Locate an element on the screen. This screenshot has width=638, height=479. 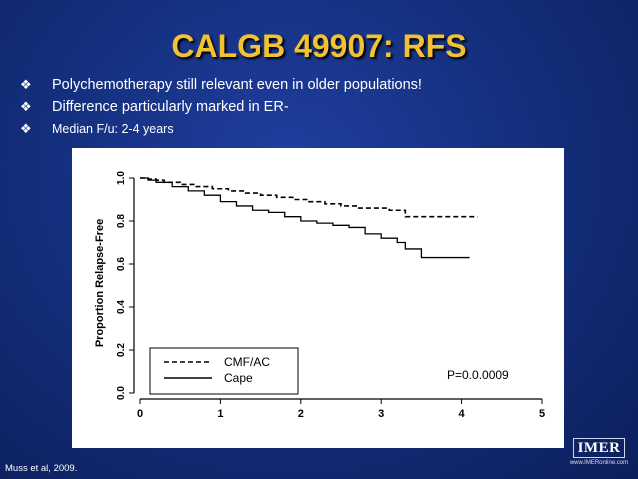
x-tick-label: 2 is located at coordinates (301, 414).